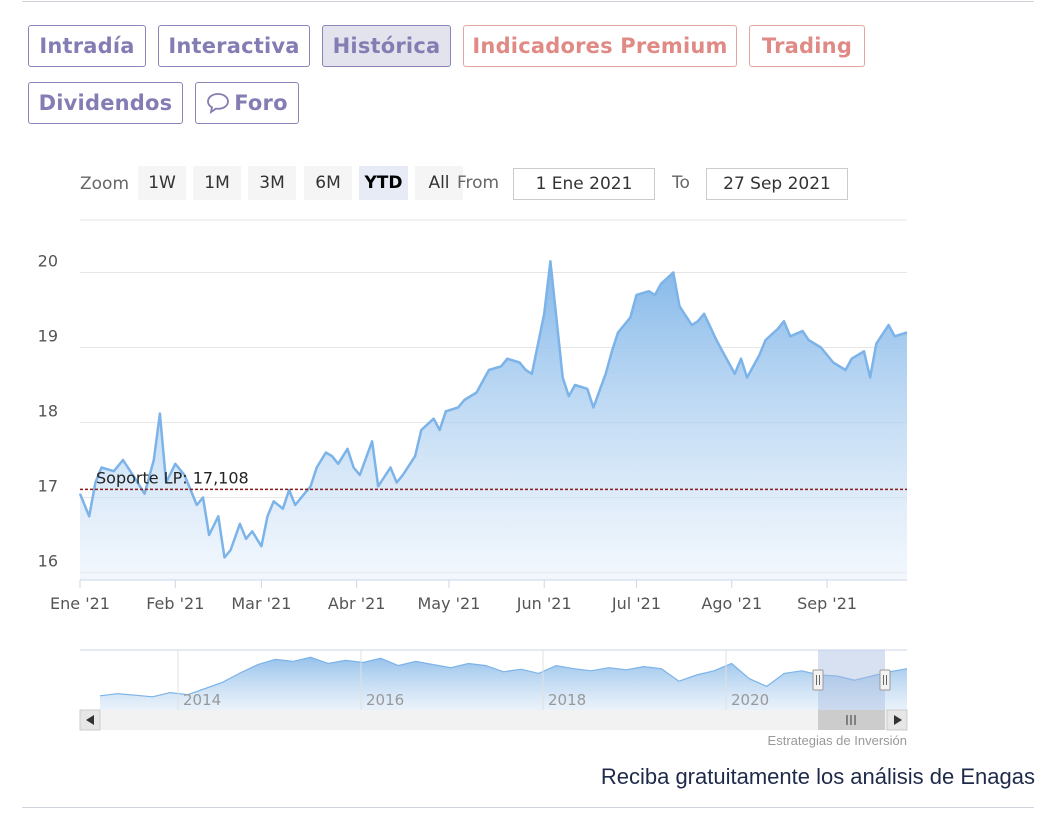 The image size is (1053, 817). Describe the element at coordinates (105, 103) in the screenshot. I see `tab-dividendos: Dividendos` at that location.